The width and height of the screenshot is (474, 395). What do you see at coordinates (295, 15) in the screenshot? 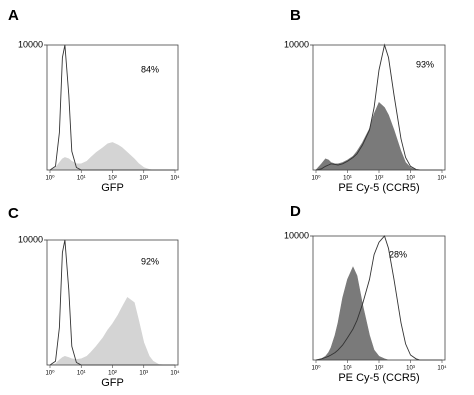
I see `panel-label: B` at bounding box center [295, 15].